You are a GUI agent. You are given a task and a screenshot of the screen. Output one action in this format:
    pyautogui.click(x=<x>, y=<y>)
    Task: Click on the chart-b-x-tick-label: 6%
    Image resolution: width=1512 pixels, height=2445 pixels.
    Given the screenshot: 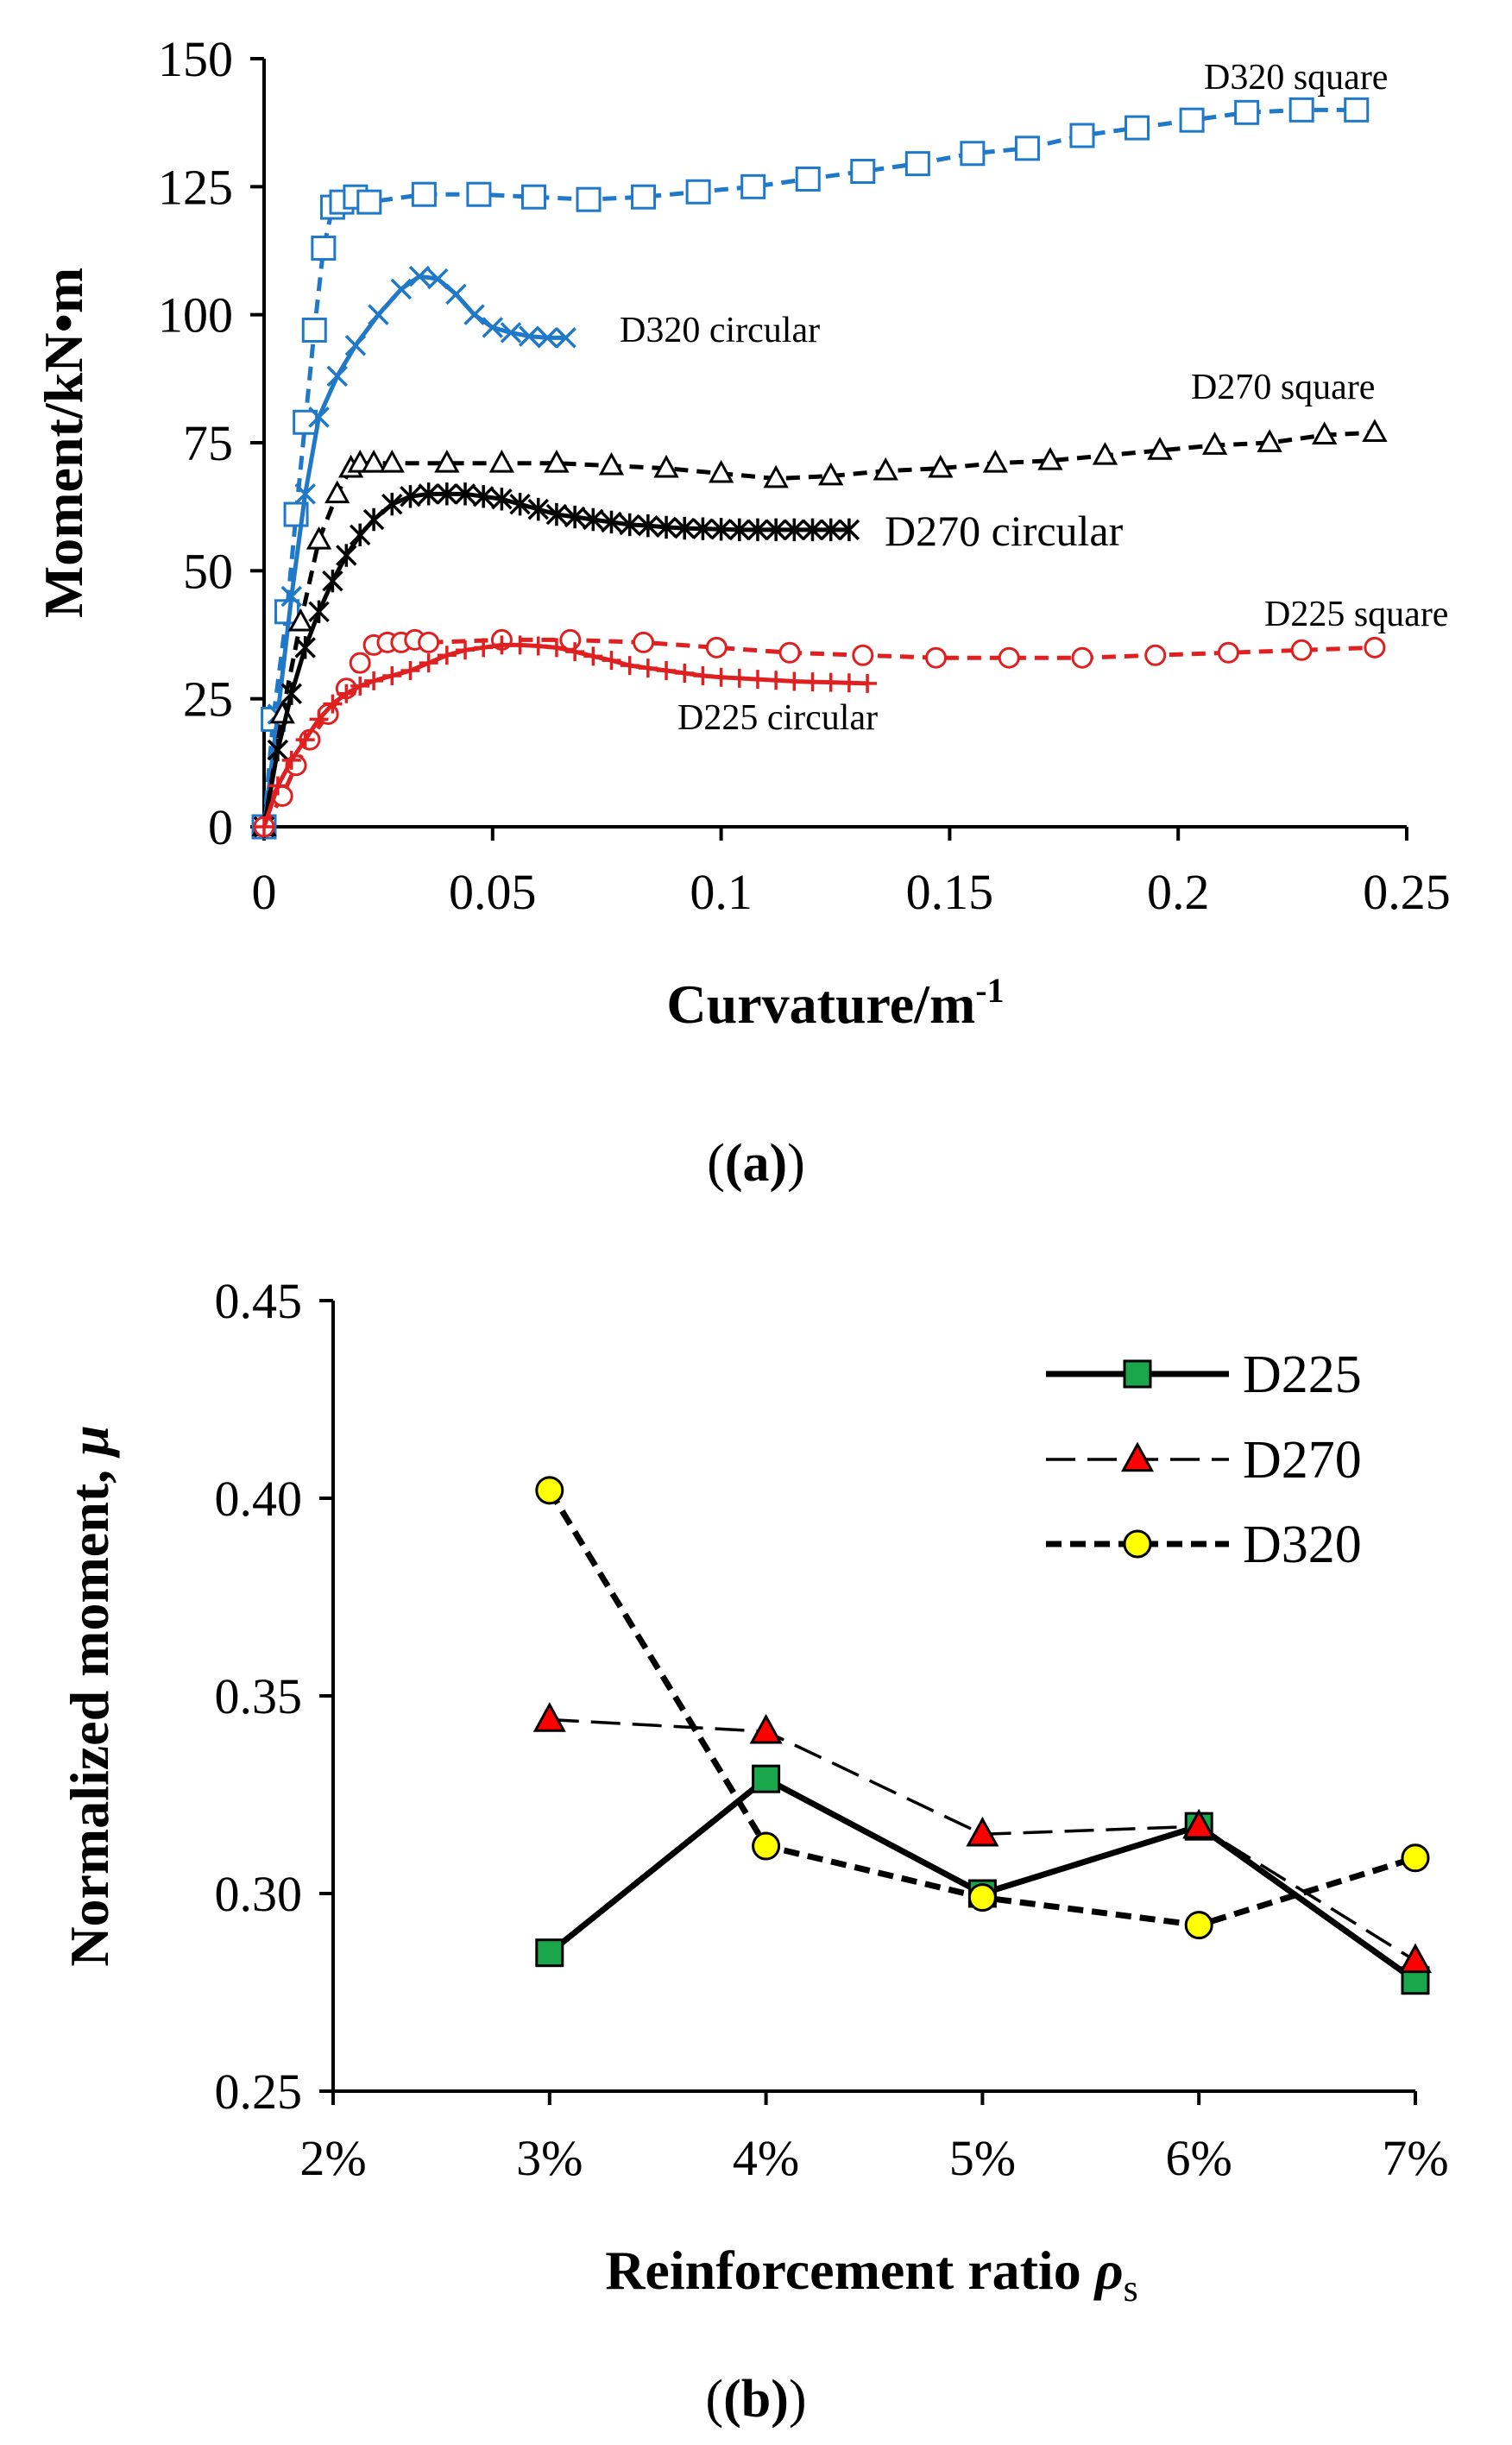 What is the action you would take?
    pyautogui.click(x=1199, y=2158)
    